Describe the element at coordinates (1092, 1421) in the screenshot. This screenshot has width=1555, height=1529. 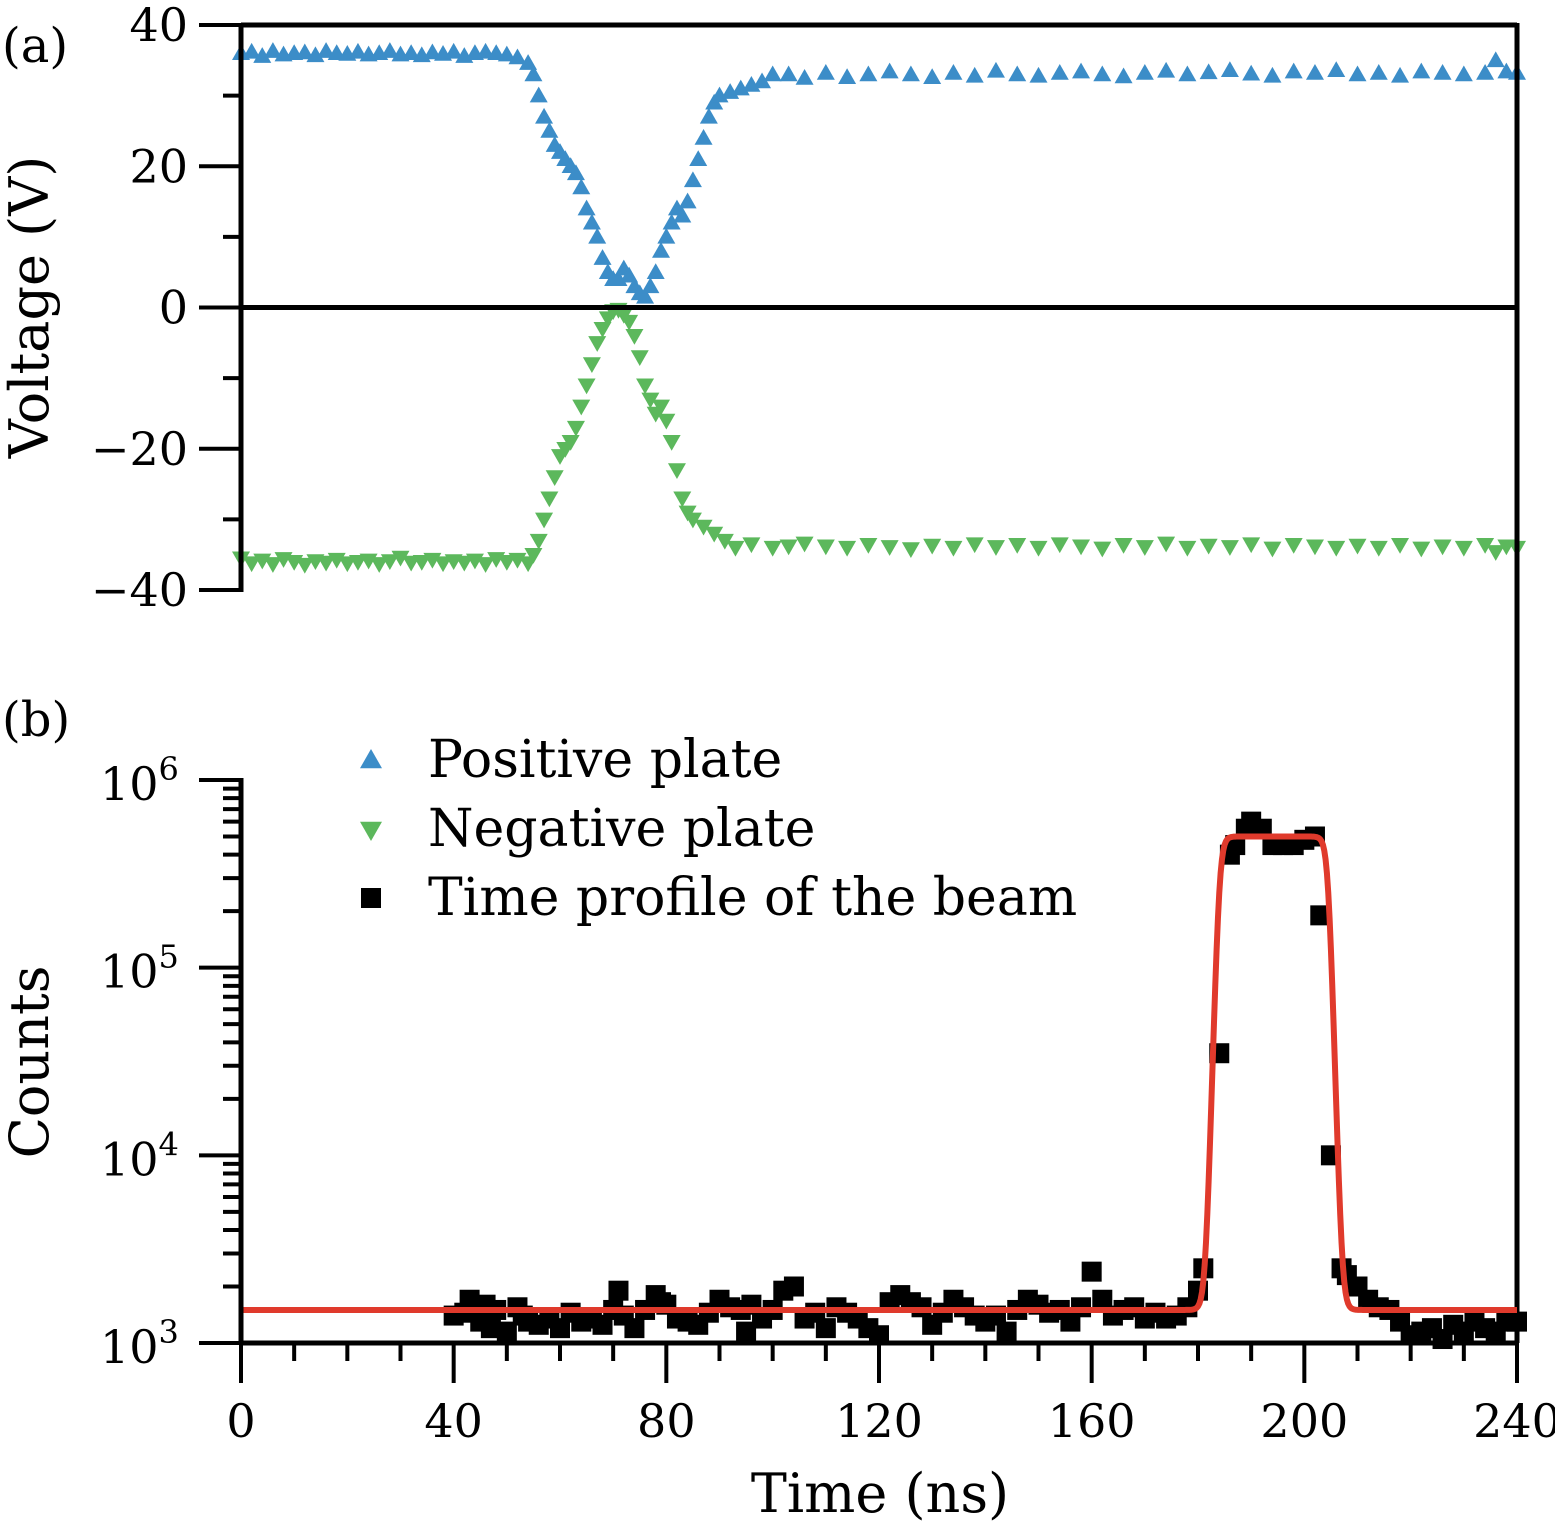
I see `x-tick-label: 160` at that location.